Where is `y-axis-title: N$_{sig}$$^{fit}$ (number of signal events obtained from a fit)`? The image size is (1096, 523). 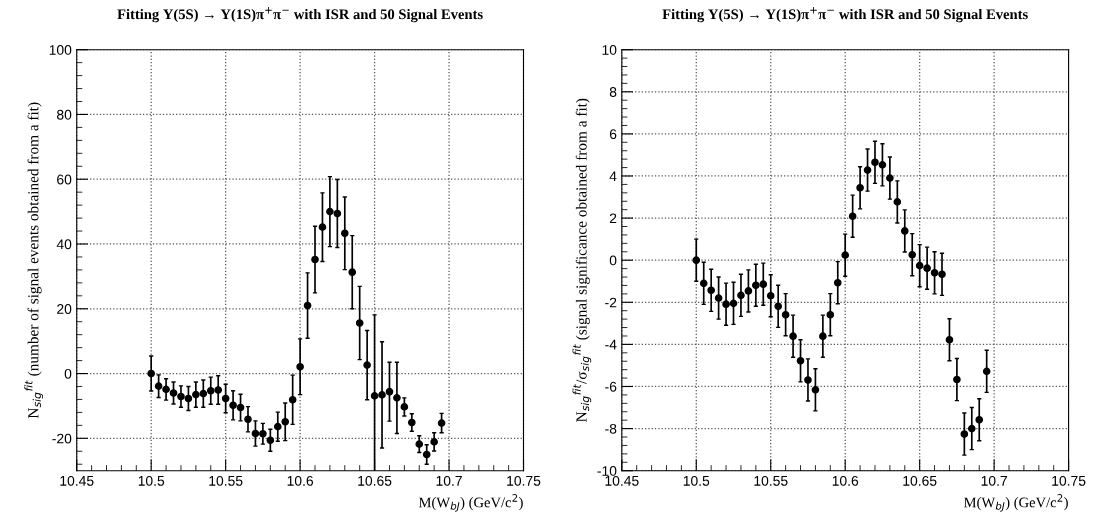
y-axis-title: N$_{sig}$$^{fit}$ (number of signal events obtained from a fit) is located at coordinates (34, 260).